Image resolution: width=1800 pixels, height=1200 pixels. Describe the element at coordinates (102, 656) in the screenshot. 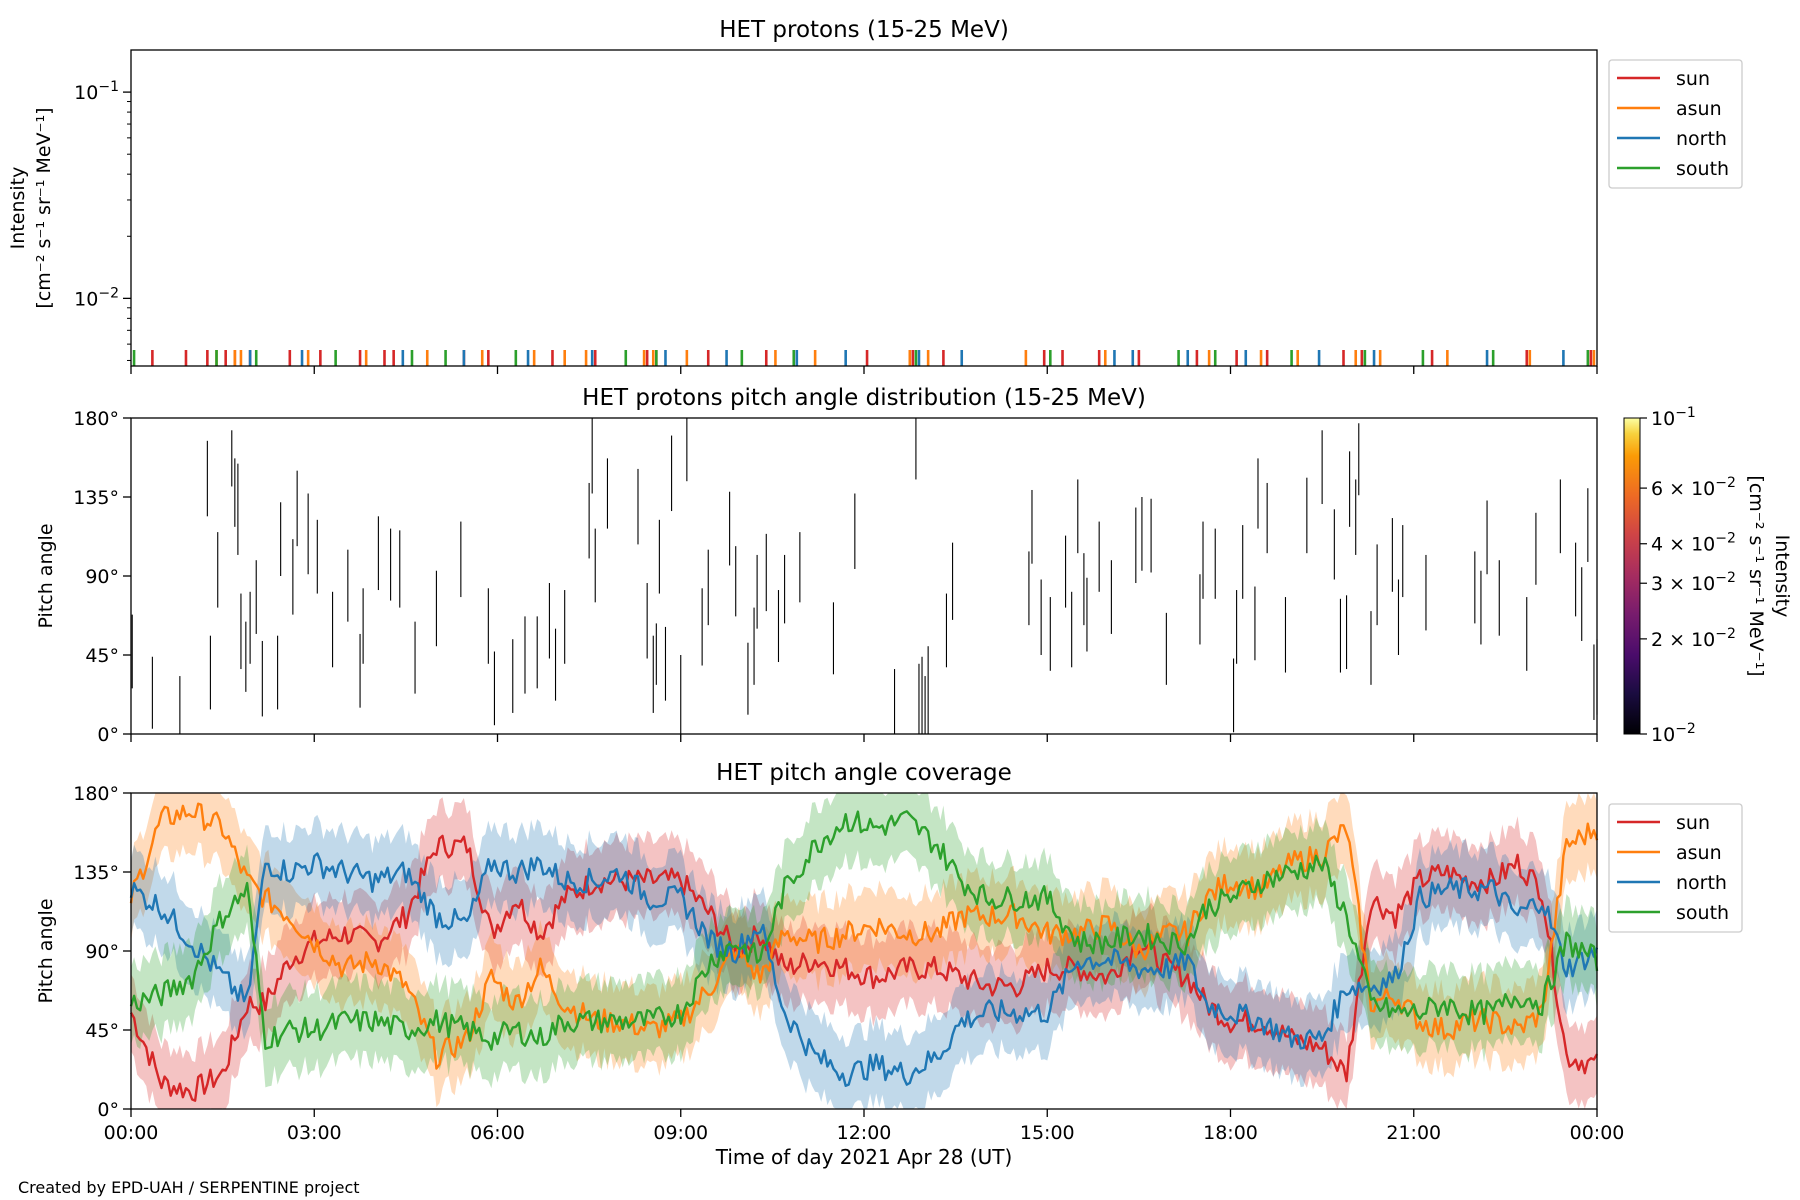

I see `p2-ytick-label-1: 45°` at that location.